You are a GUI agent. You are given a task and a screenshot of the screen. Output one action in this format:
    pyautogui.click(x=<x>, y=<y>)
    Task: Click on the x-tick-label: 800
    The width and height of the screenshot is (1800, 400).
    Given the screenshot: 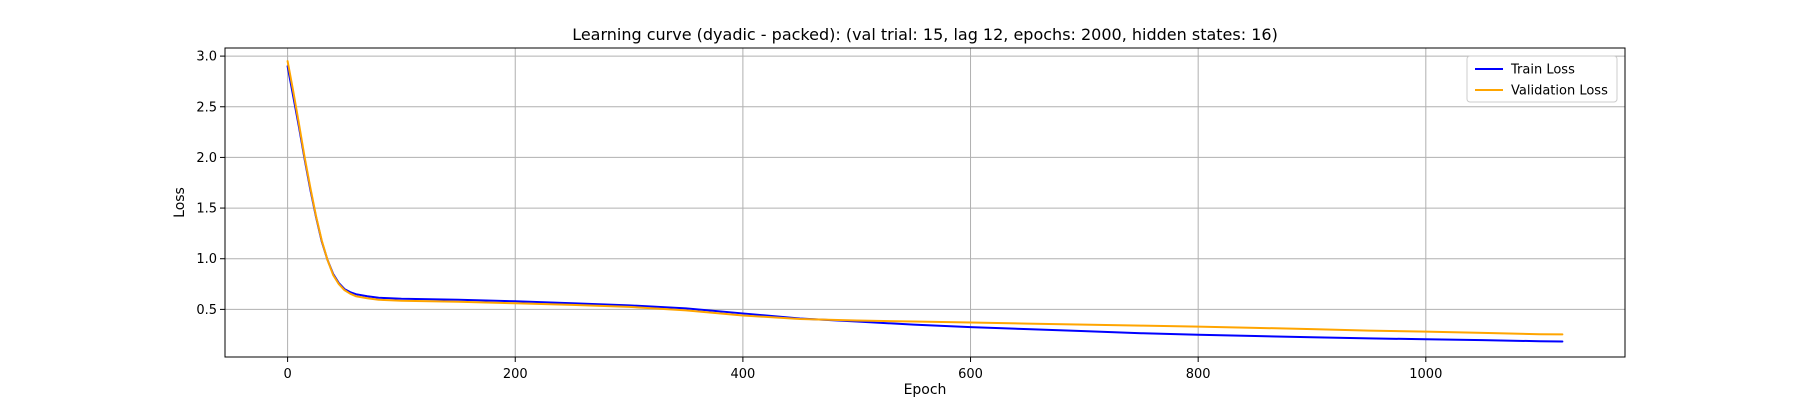 What is the action you would take?
    pyautogui.click(x=1198, y=374)
    